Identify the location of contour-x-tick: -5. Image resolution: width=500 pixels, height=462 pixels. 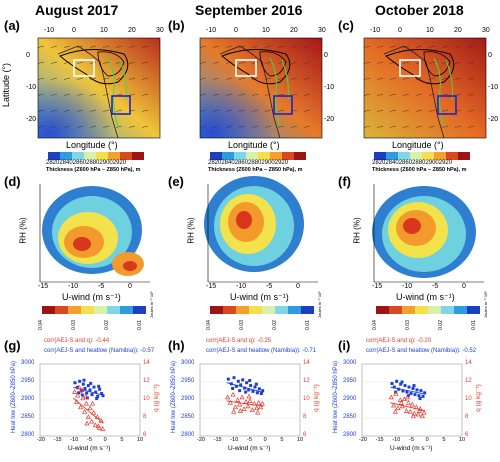
(101, 286).